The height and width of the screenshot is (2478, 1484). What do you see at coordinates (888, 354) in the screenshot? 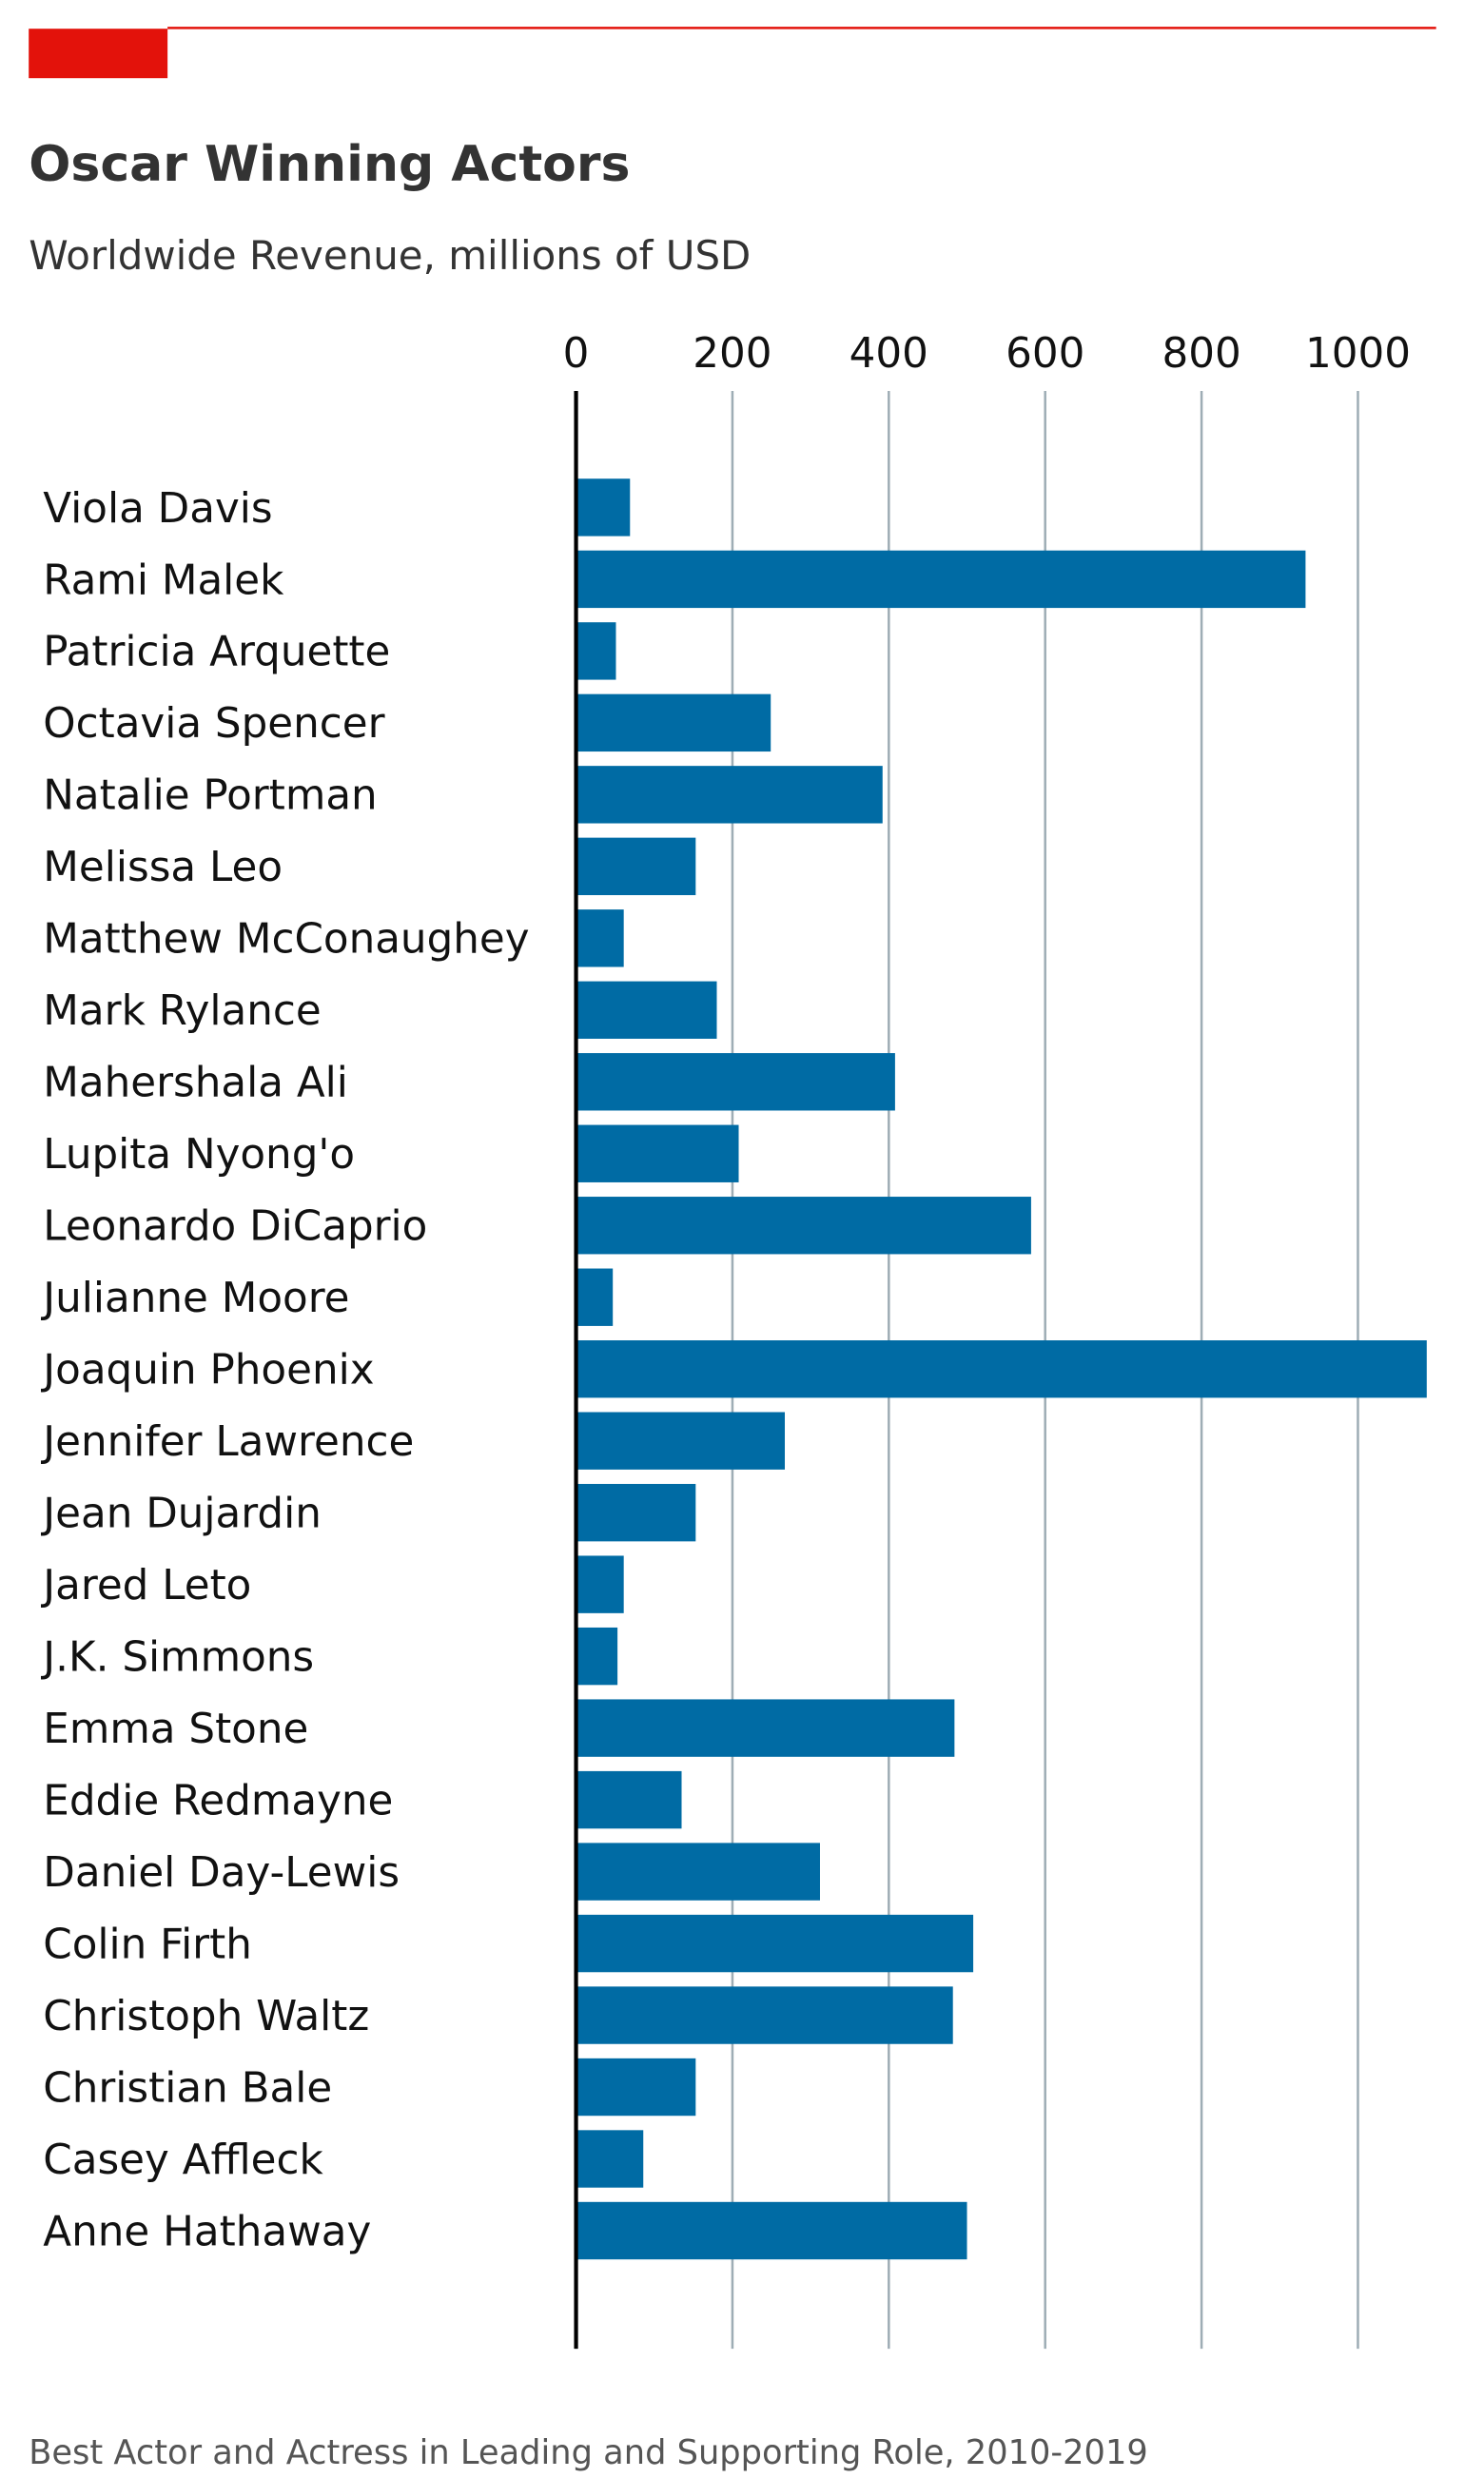
I see `x-tick-label: 400` at bounding box center [888, 354].